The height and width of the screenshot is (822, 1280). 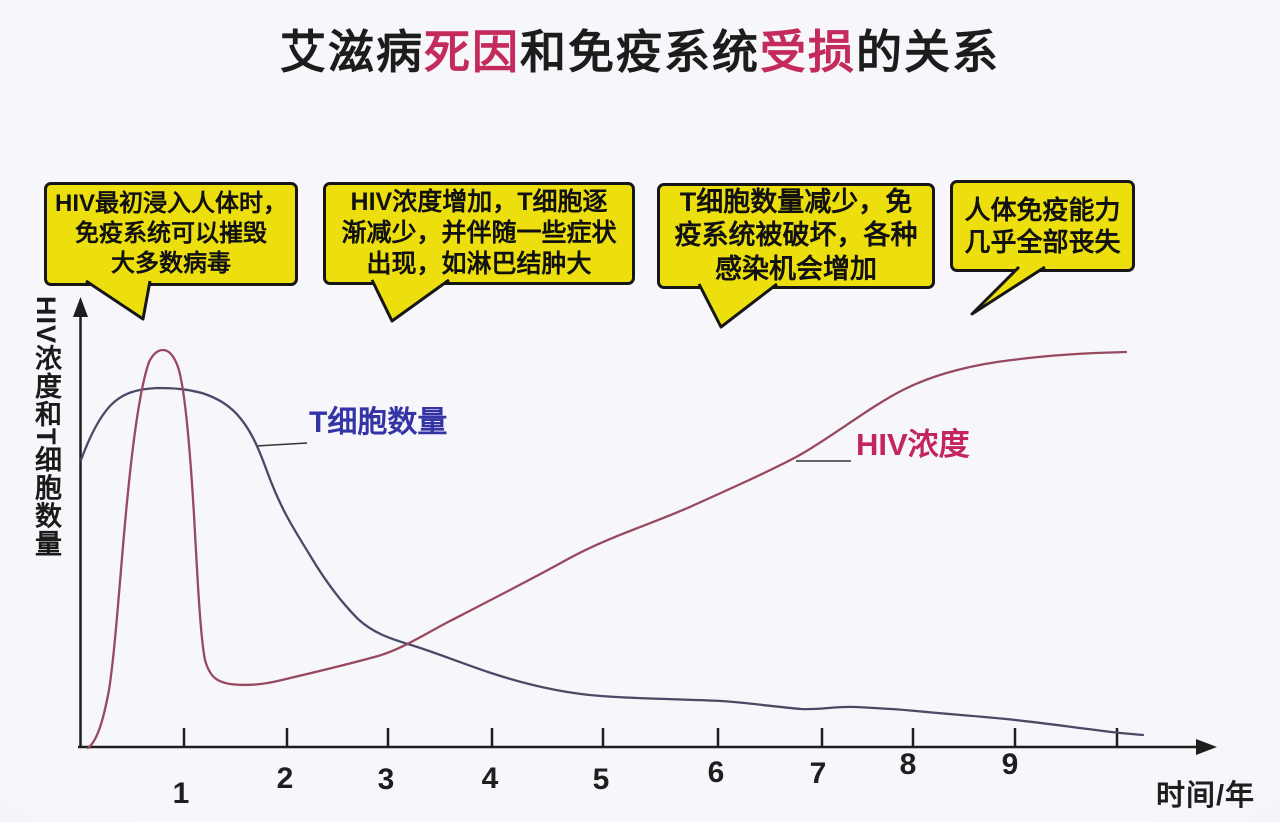 I want to click on callout-stage1-tail, so click(x=118, y=300).